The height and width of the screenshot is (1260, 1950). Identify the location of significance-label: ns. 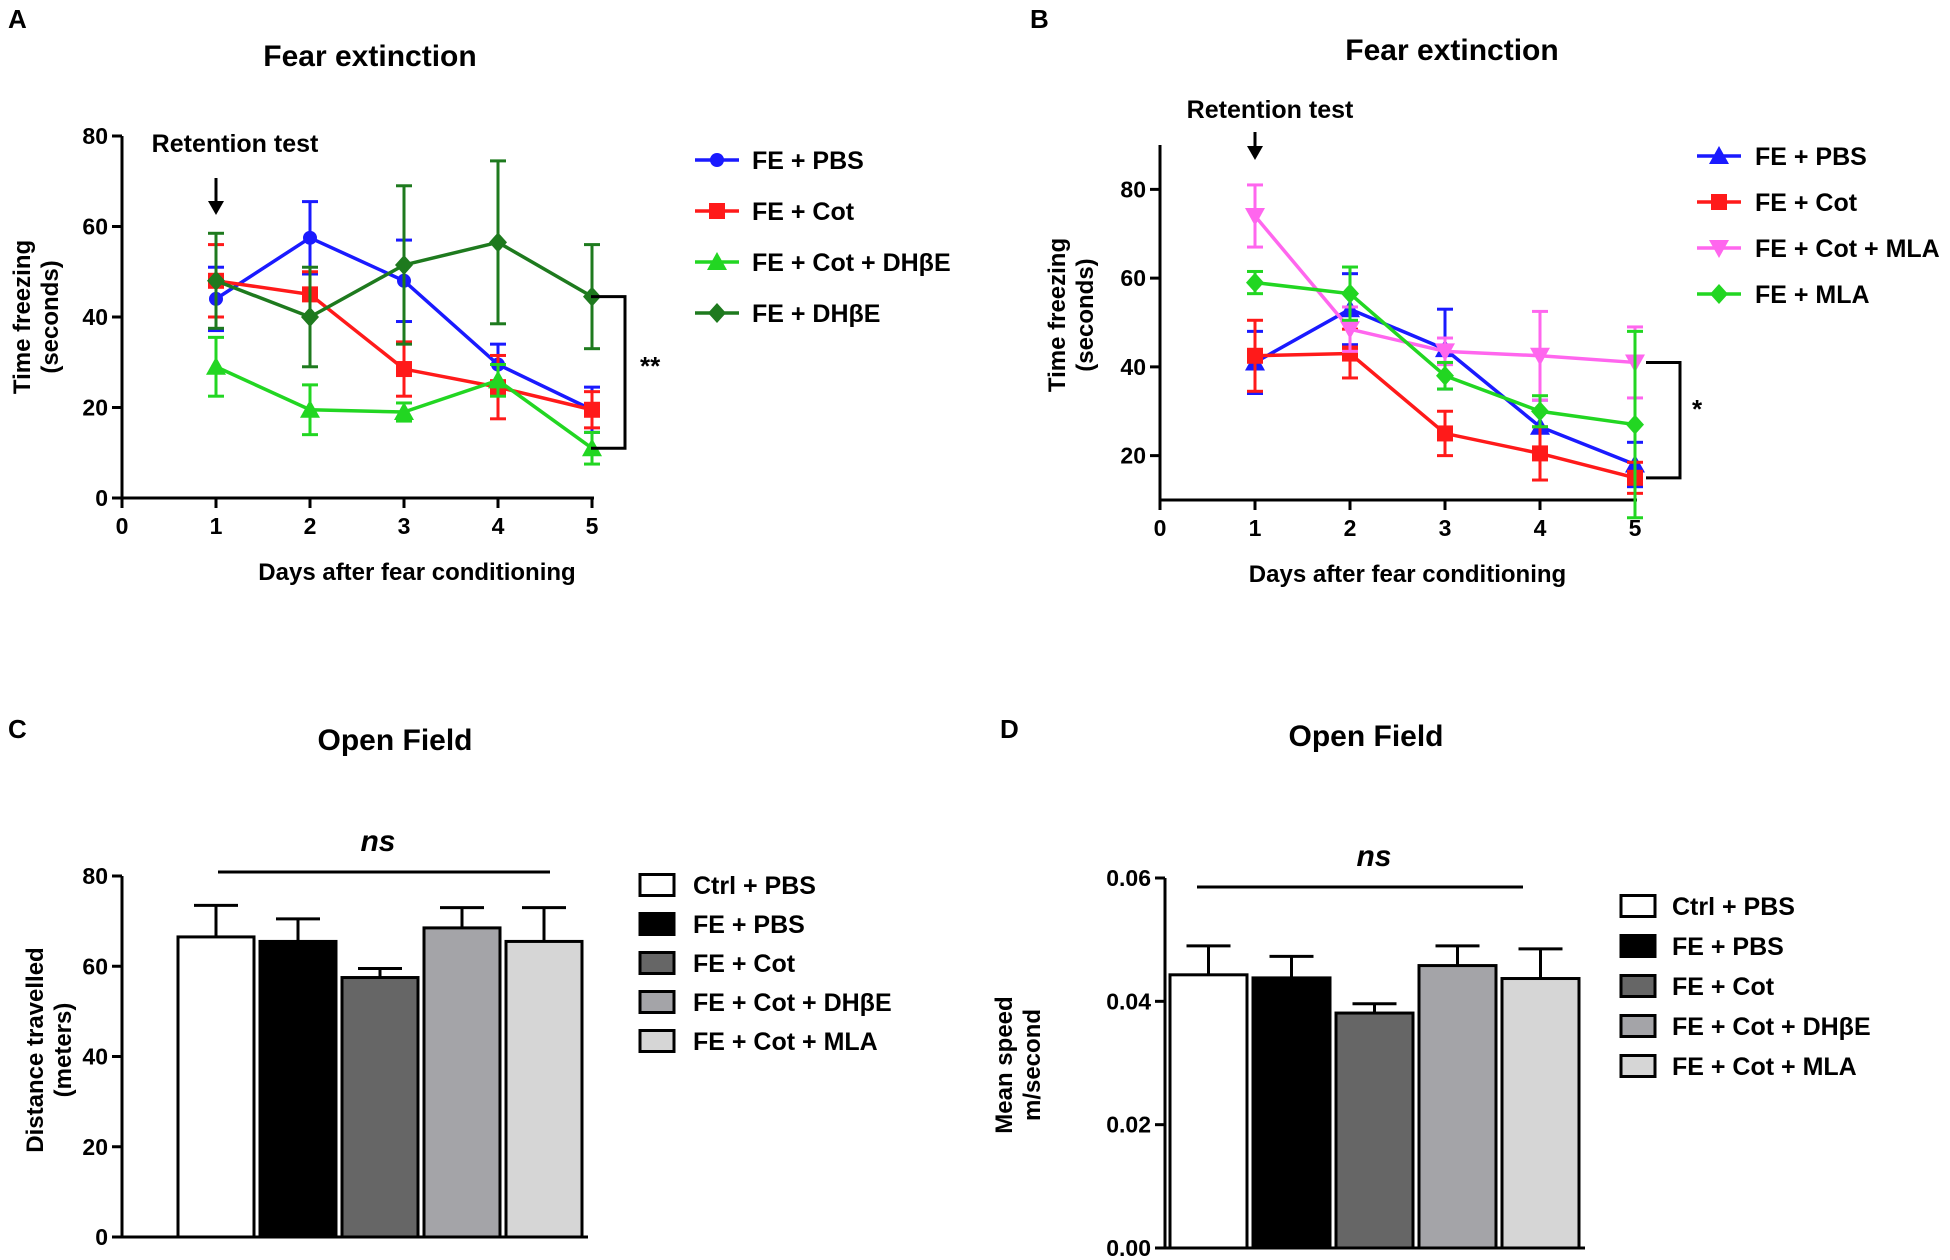
(1373, 856).